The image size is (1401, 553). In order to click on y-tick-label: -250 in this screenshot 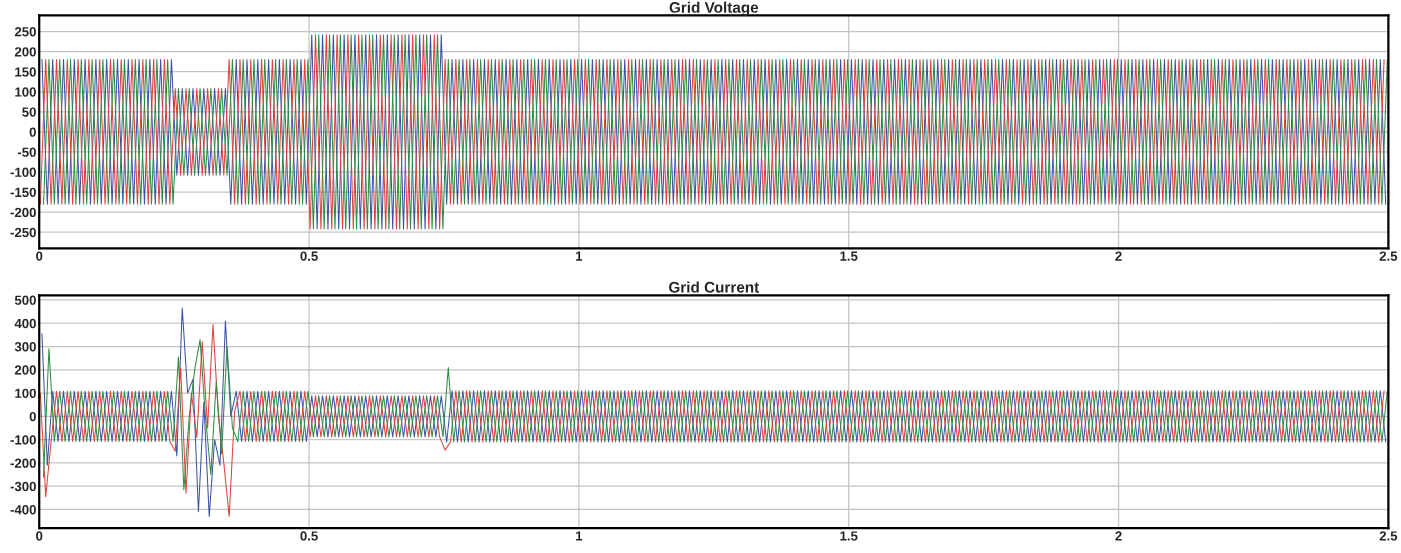, I will do `click(23, 232)`.